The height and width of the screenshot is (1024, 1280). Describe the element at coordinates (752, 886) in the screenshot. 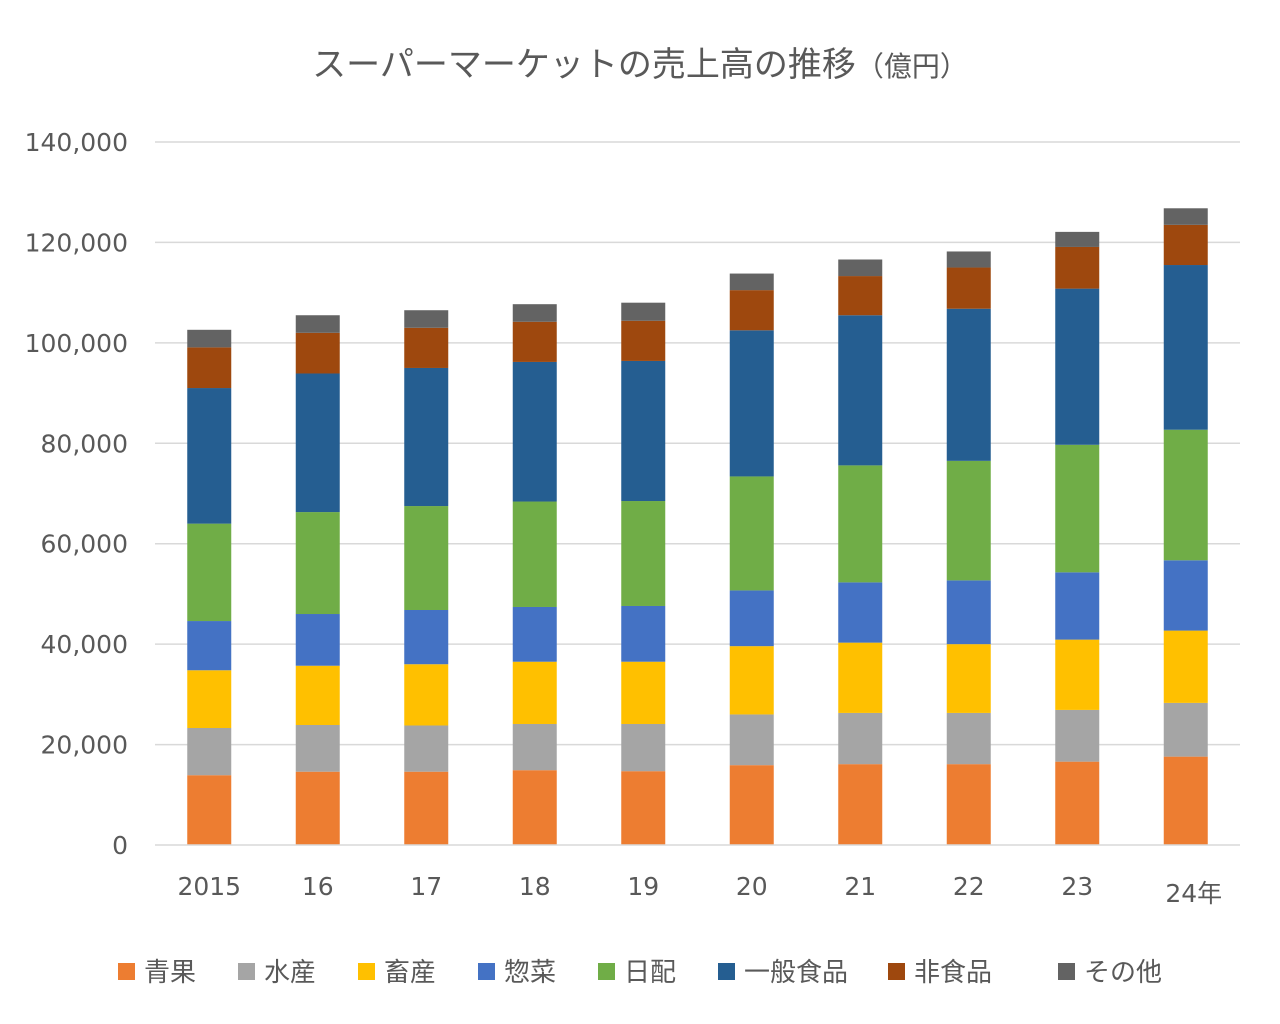

I see `x-tick-label: 20` at that location.